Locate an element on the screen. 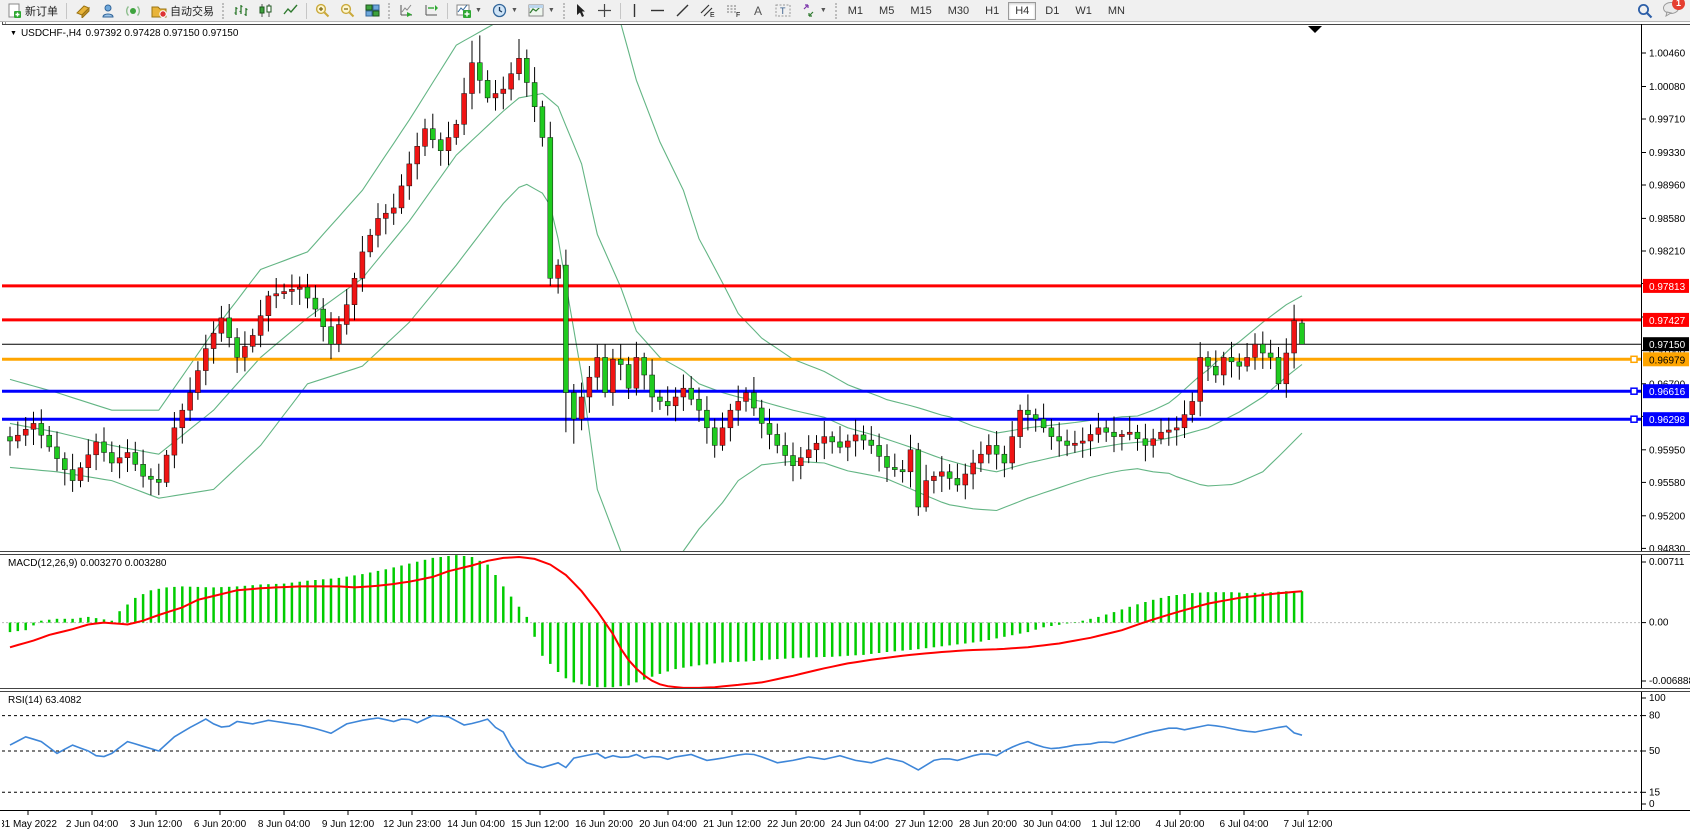 The image size is (1690, 836). svg-text: 9 Jun 12:00 is located at coordinates (348, 824).